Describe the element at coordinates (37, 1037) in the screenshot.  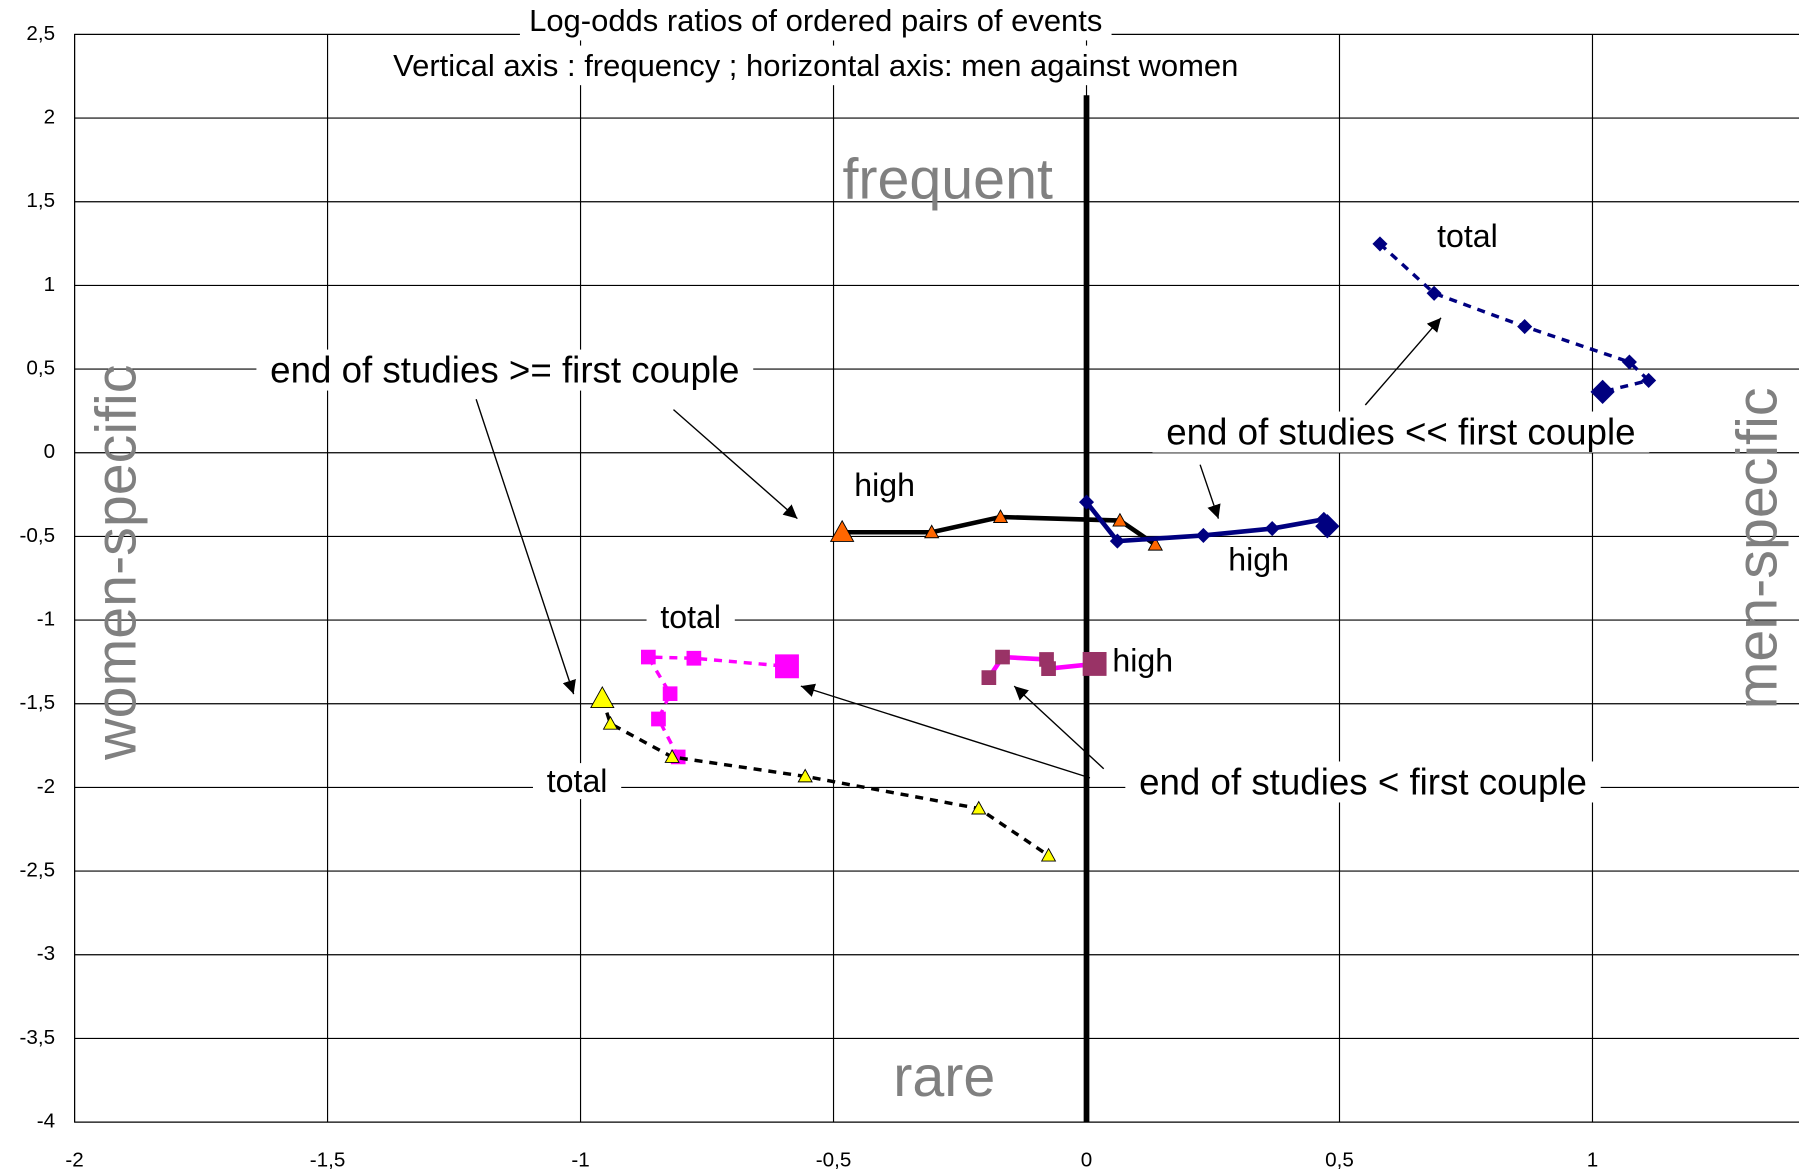
I see `y-tick-label: -3,5` at that location.